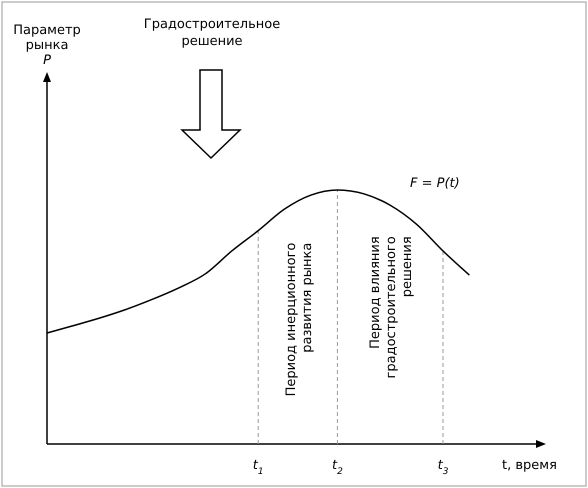 The height and width of the screenshot is (488, 588). I want to click on x-axis-title: t, время, so click(529, 465).